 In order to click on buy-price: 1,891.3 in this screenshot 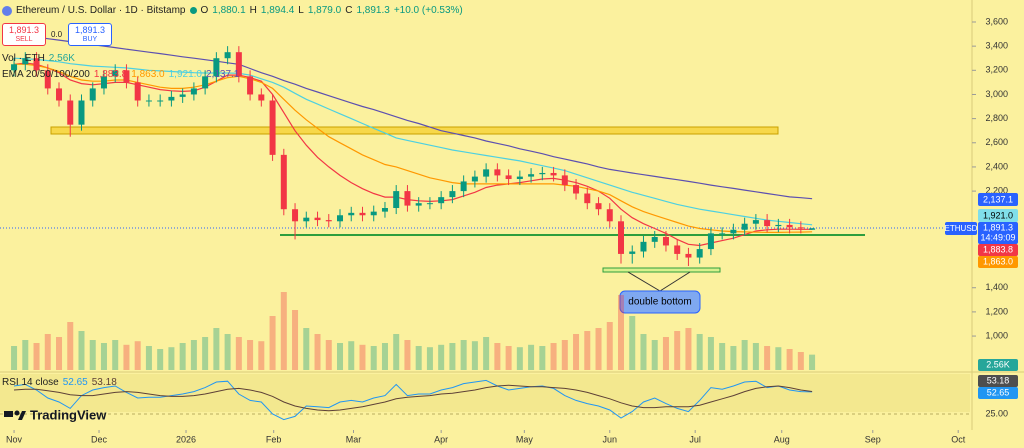, I will do `click(90, 30)`.